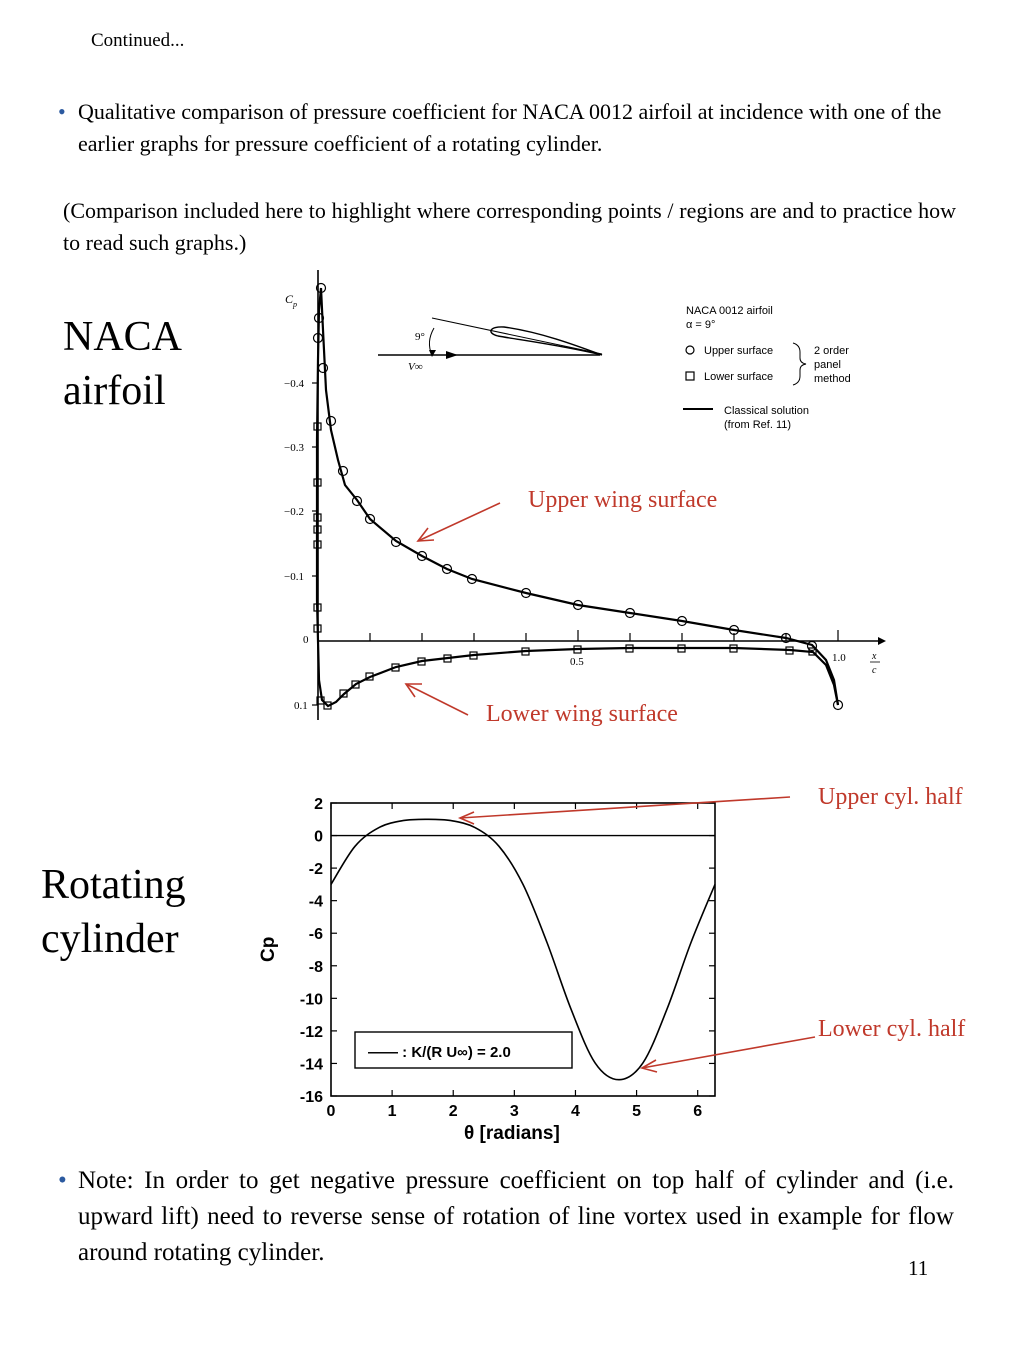  Describe the element at coordinates (891, 1029) in the screenshot. I see `lower-cyl-annotation: Lower cyl. half` at that location.